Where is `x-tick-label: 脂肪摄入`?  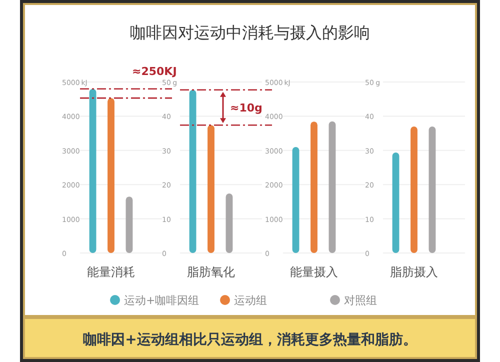
x-tick-label: 脂肪摄入 is located at coordinates (414, 272).